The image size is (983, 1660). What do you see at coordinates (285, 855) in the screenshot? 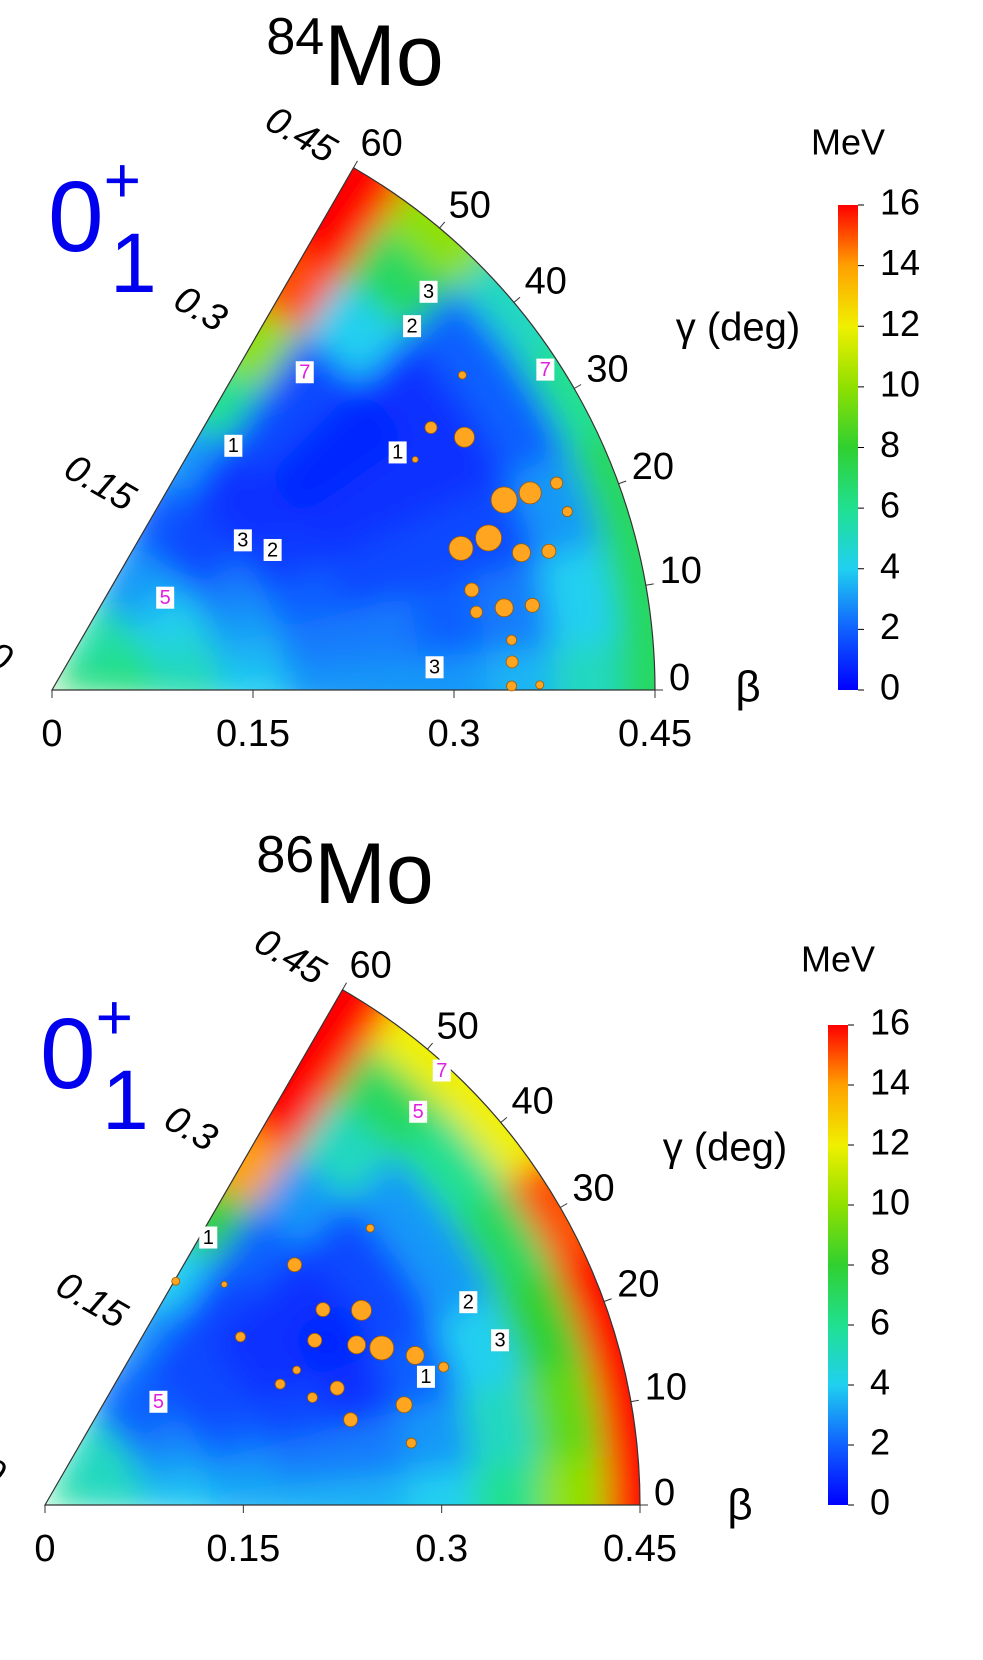
I see `title-mass: 86` at bounding box center [285, 855].